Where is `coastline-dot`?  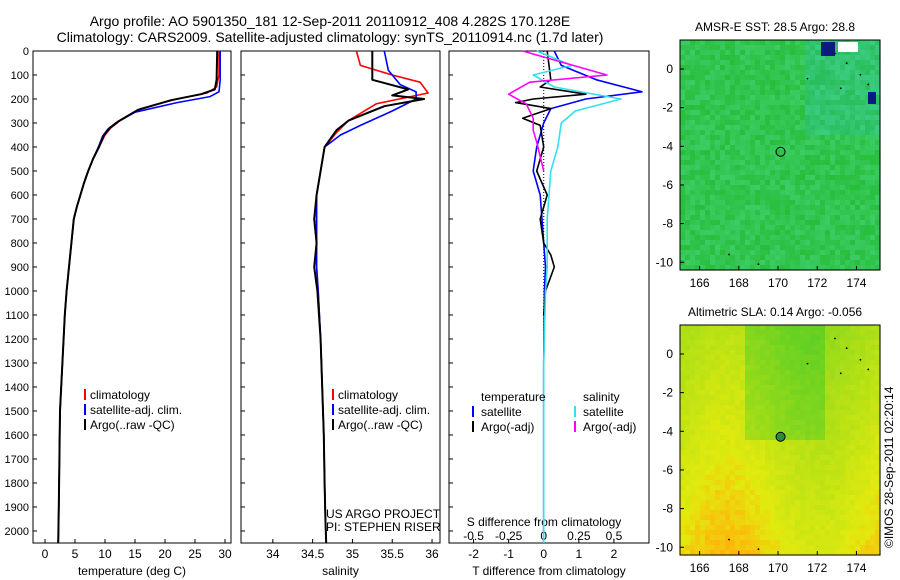
coastline-dot is located at coordinates (846, 63).